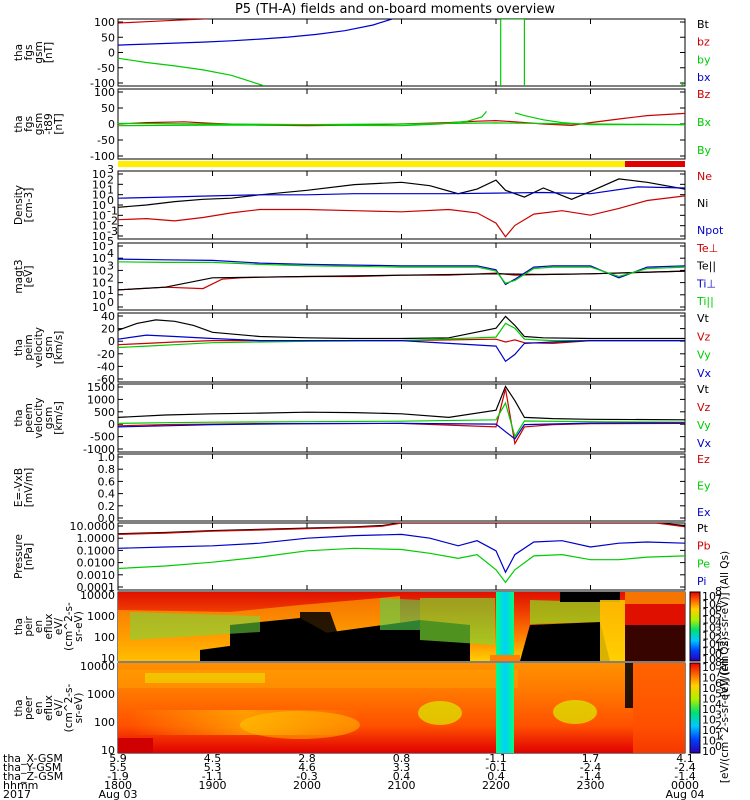 The image size is (750, 800). Describe the element at coordinates (496, 785) in the screenshot. I see `time-axis-value: 2200` at that location.